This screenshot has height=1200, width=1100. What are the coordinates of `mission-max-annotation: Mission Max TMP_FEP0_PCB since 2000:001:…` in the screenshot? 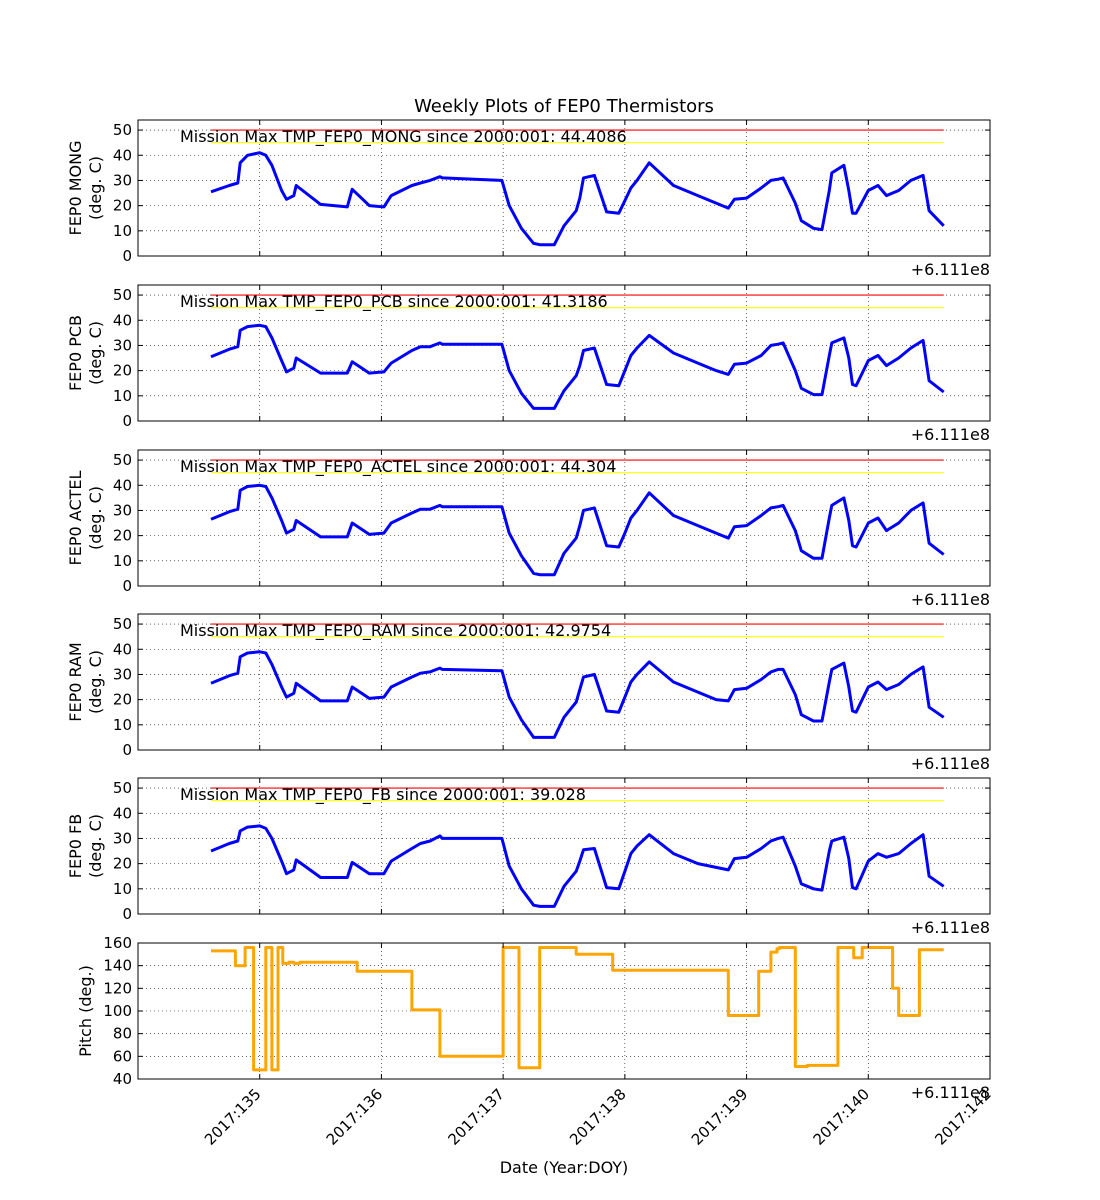 It's located at (394, 302).